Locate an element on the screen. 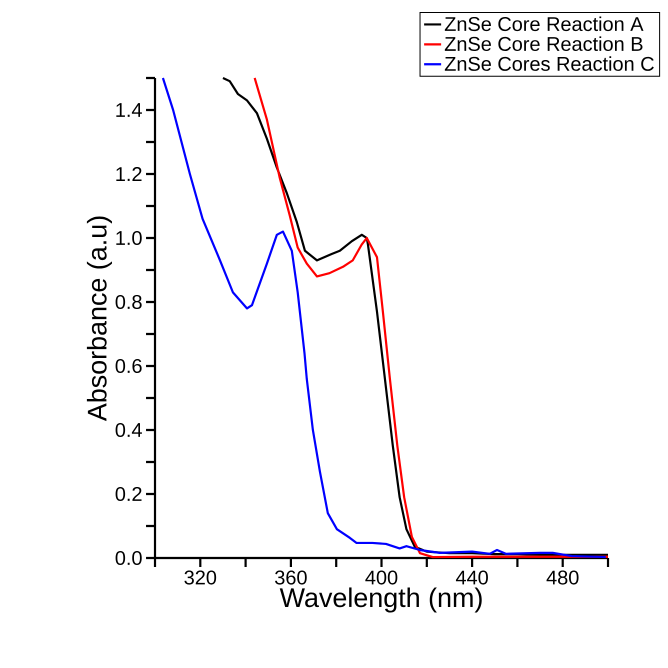 This screenshot has height=668, width=668. y-tick-label: 1.4 is located at coordinates (129, 110).